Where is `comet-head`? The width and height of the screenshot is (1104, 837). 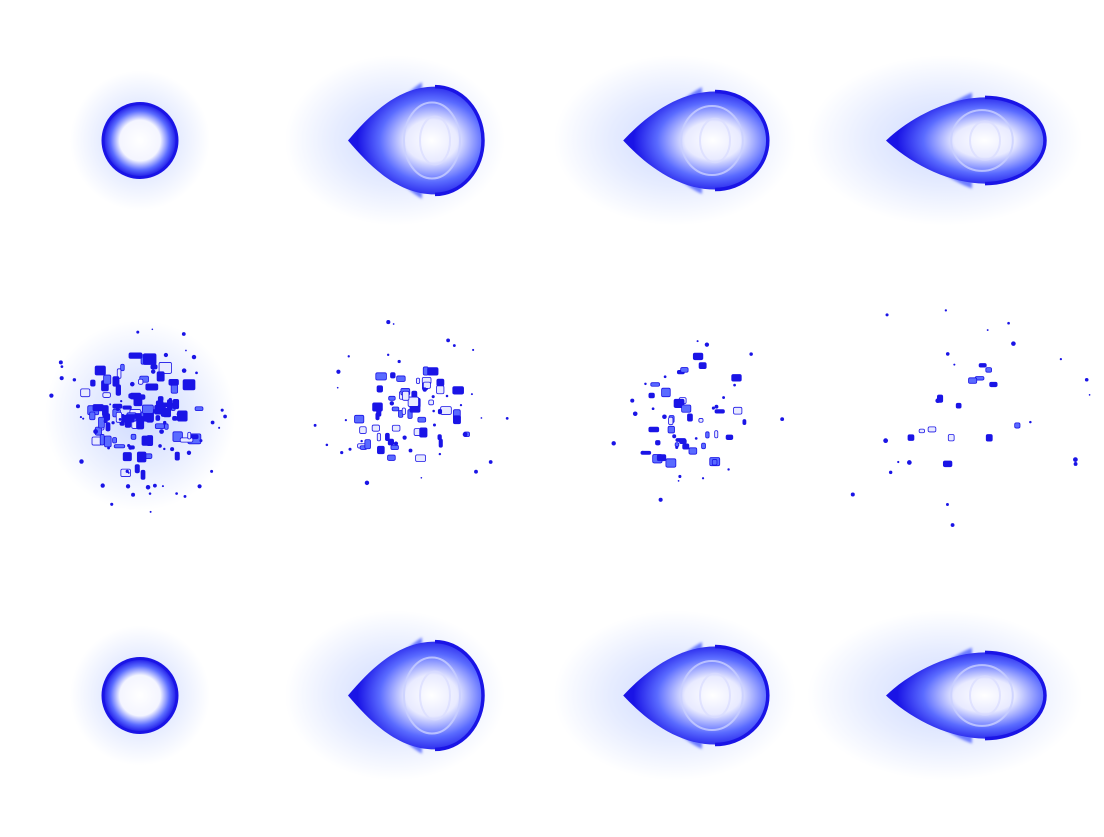
comet-head is located at coordinates (965, 695).